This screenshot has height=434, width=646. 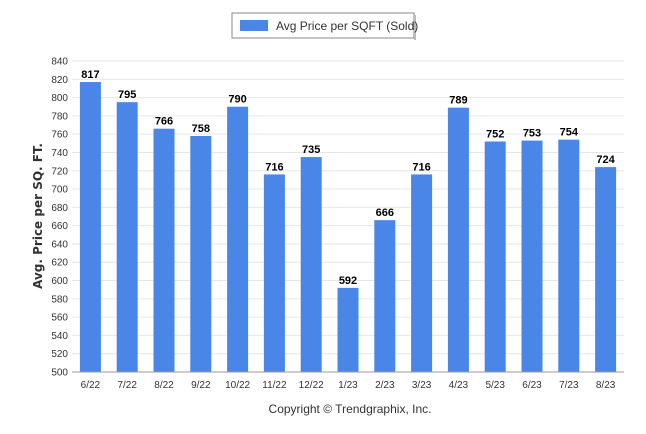 I want to click on x-tick-label: 11/22, so click(x=274, y=385).